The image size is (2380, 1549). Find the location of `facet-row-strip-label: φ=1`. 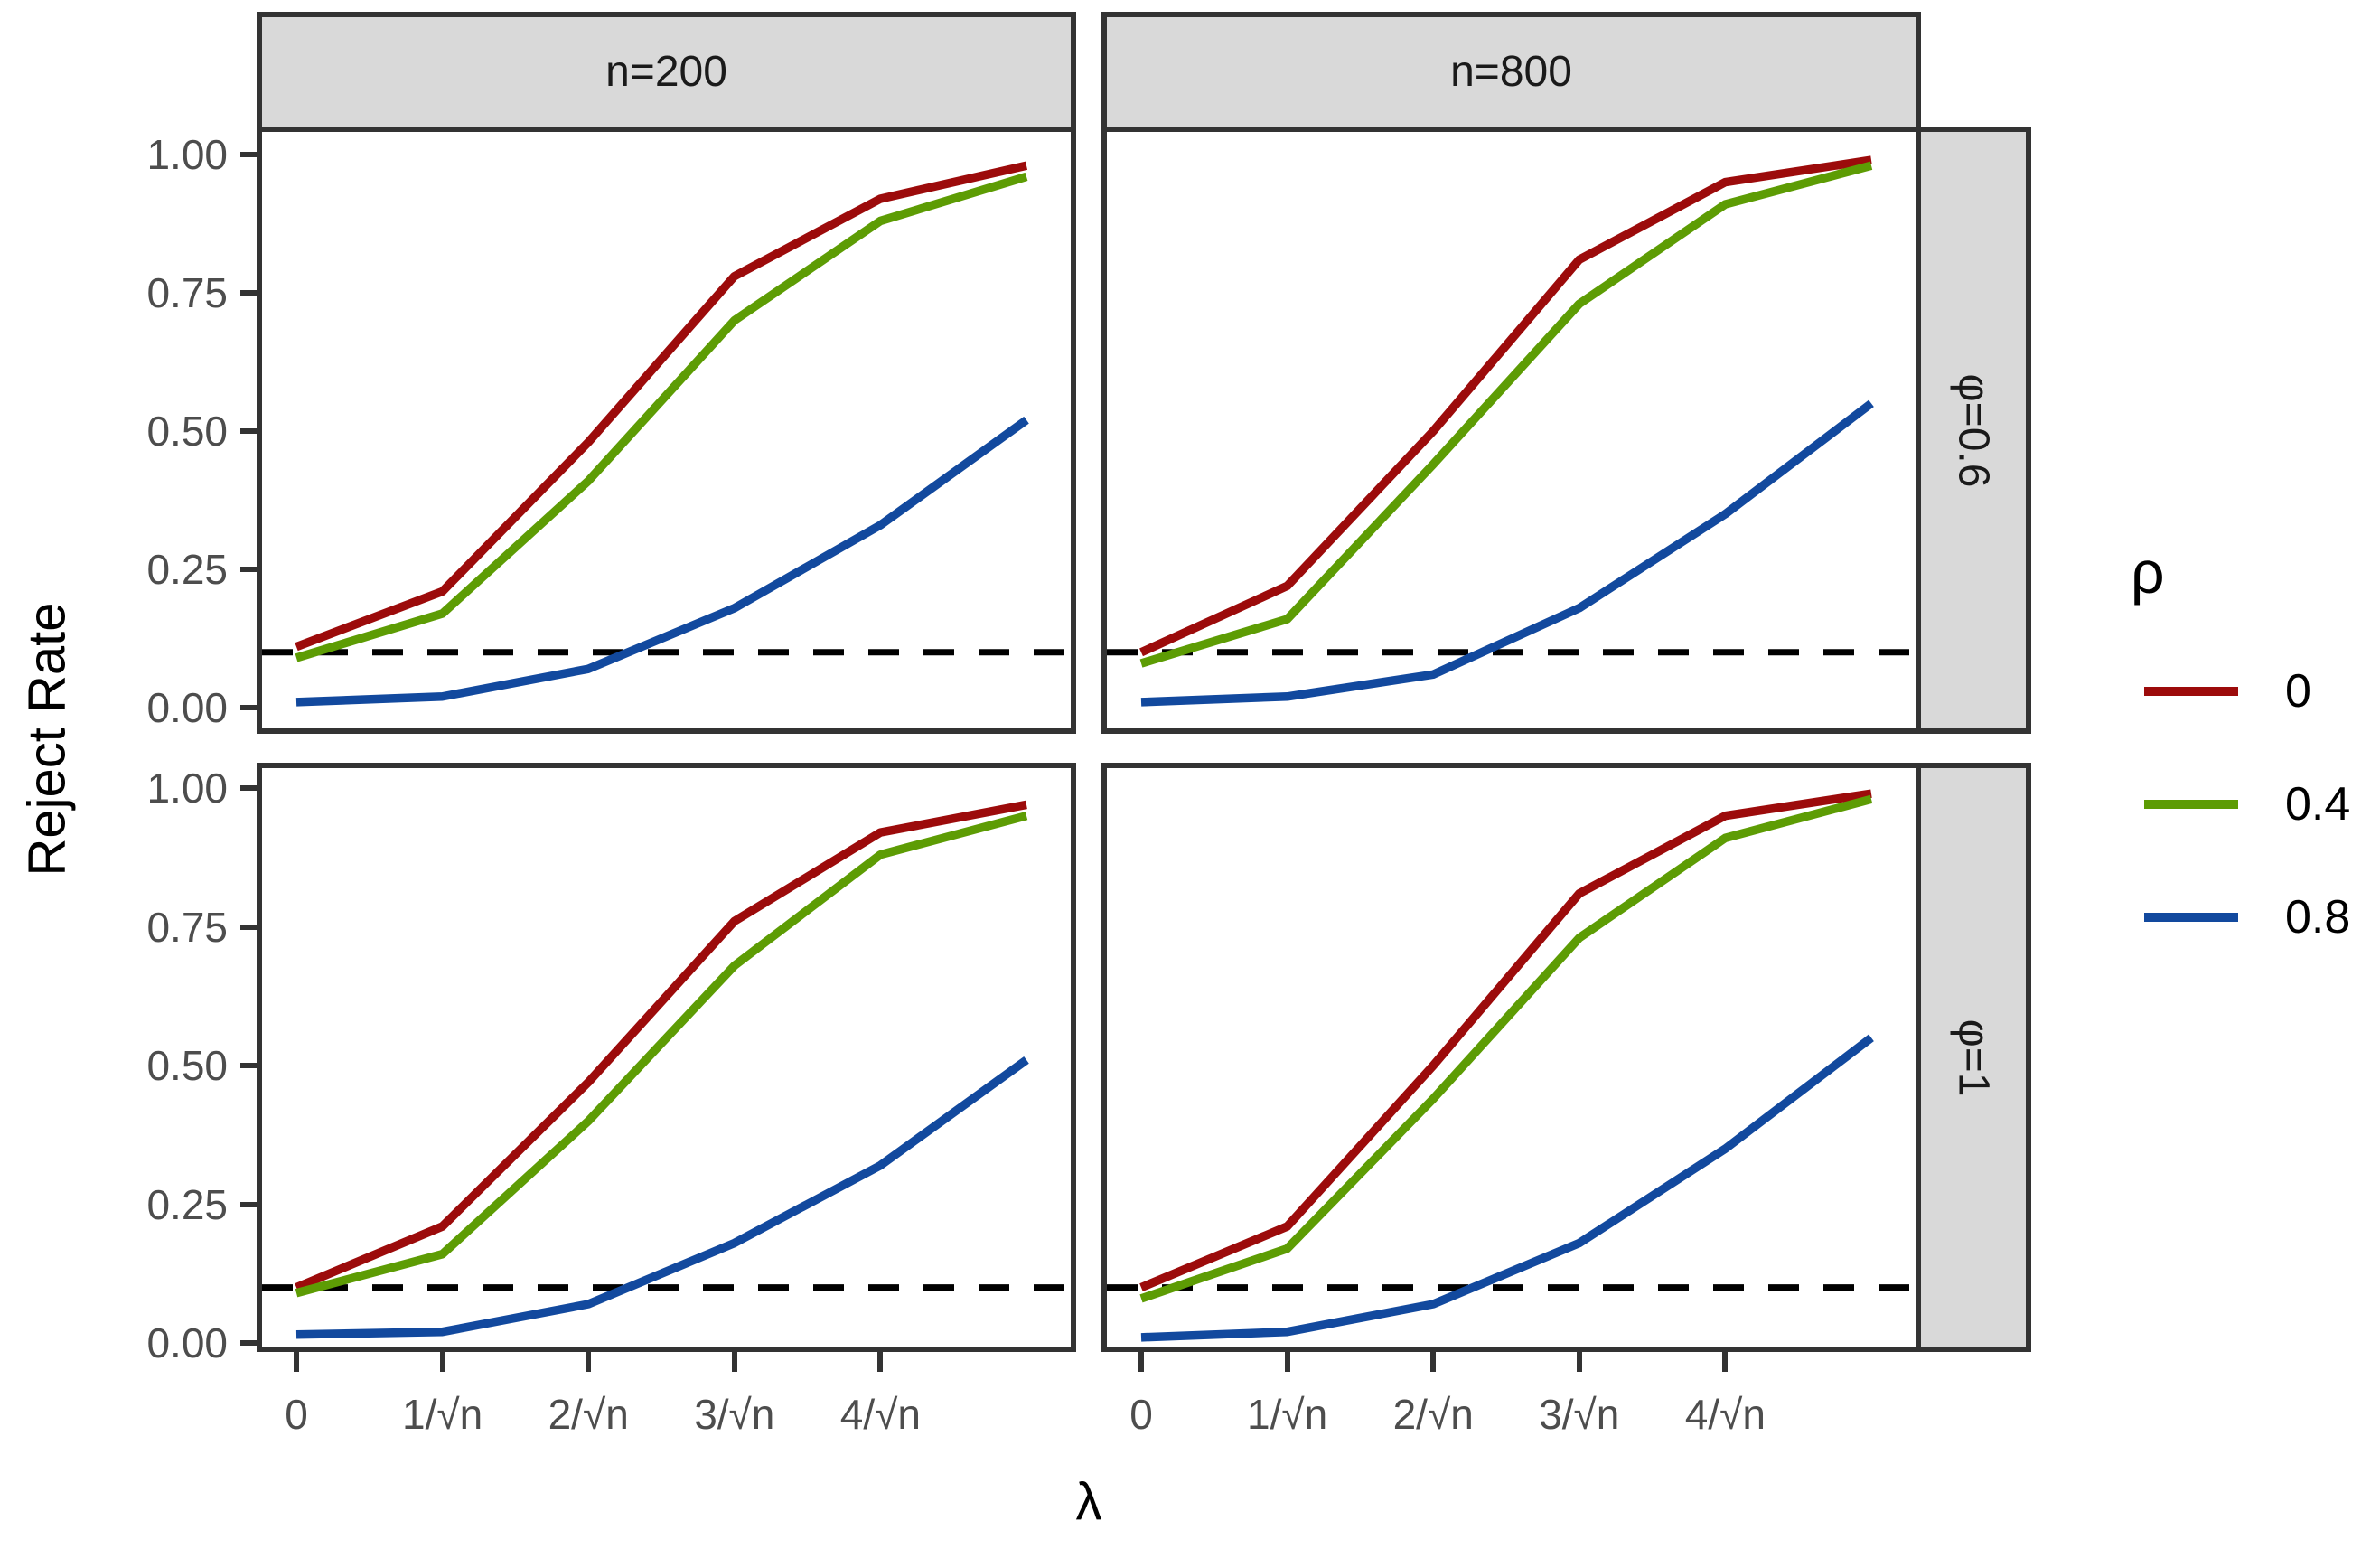

facet-row-strip-label: φ=1 is located at coordinates (1973, 1057).